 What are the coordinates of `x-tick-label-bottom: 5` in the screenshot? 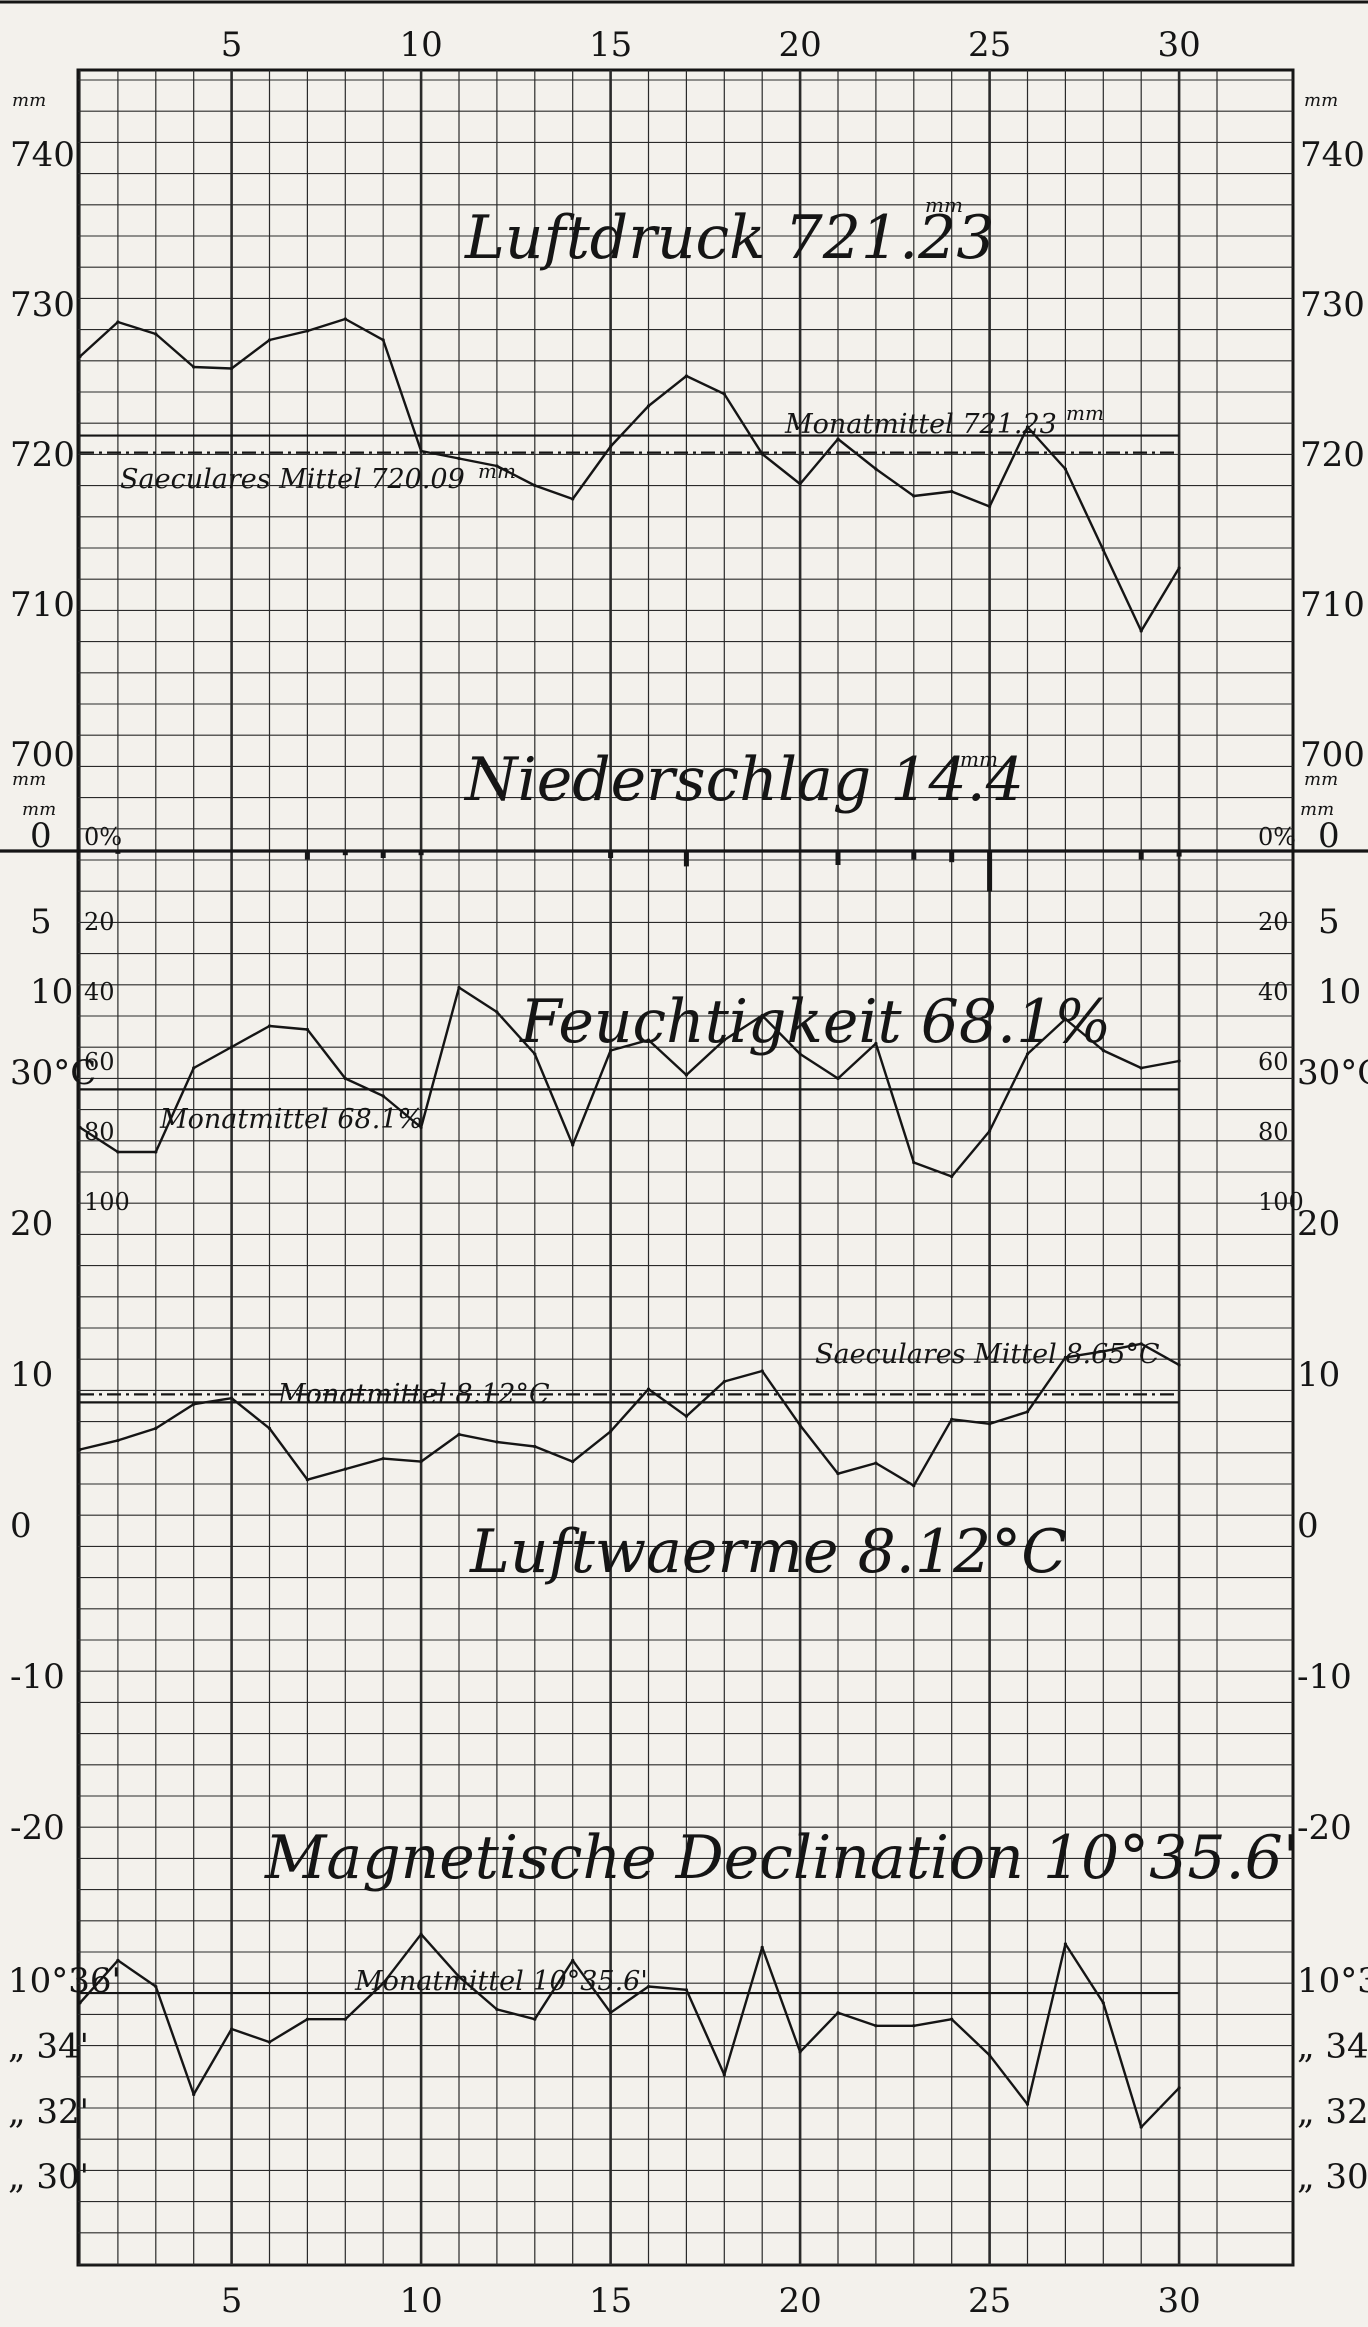 It's located at (232, 2301).